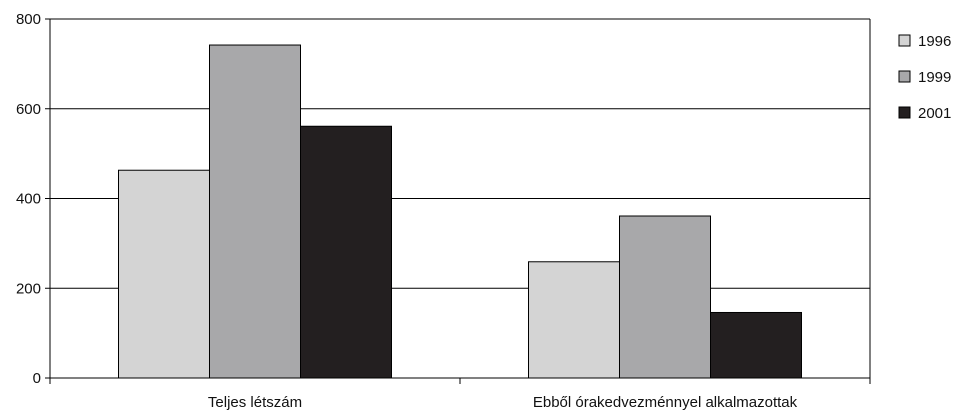 This screenshot has width=959, height=412. Describe the element at coordinates (904, 76) in the screenshot. I see `legend-swatch-1999` at that location.